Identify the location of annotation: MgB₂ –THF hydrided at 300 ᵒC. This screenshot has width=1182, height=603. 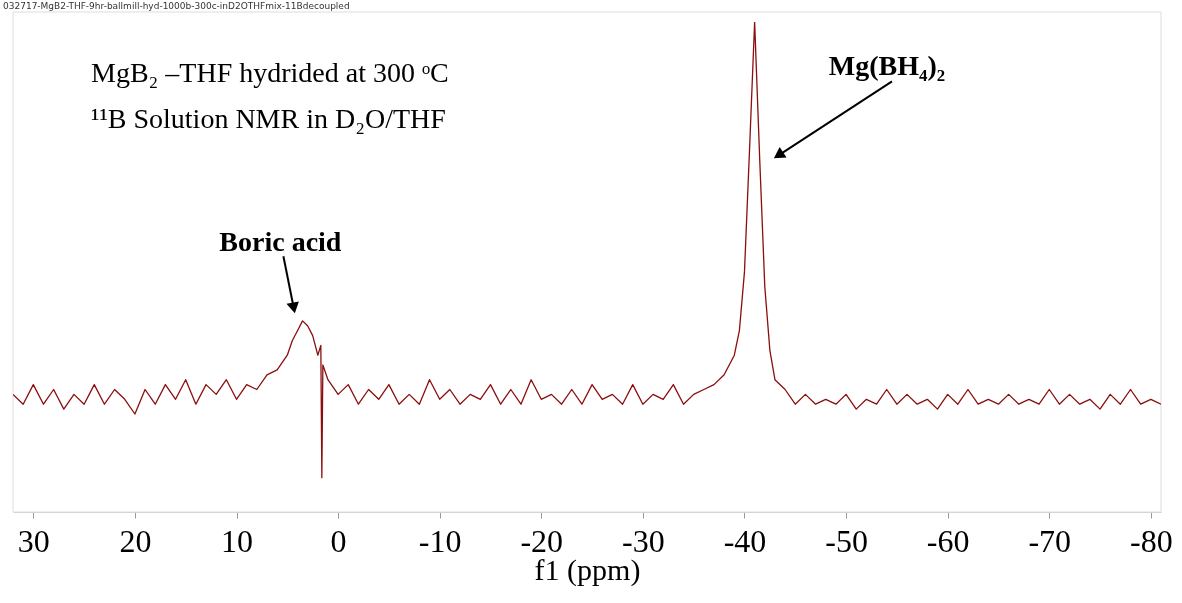
(270, 72).